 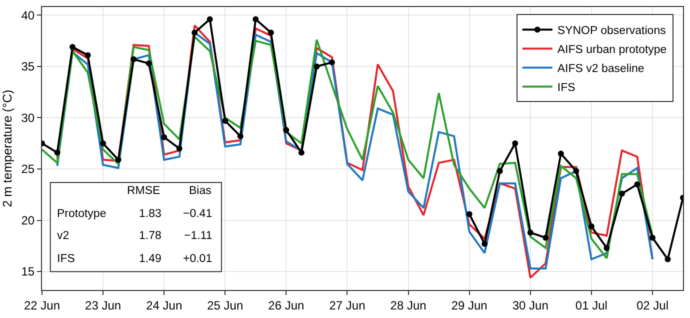 I want to click on x-tick-label: 30 Jun, so click(x=530, y=305).